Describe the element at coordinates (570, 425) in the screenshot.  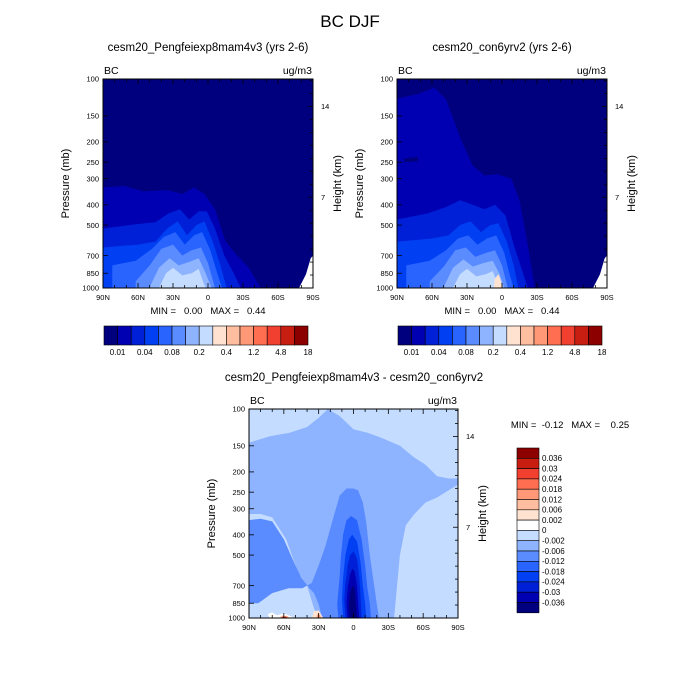
I see `min-max-stats: MIN = -0.12 MAX = 0.25` at that location.